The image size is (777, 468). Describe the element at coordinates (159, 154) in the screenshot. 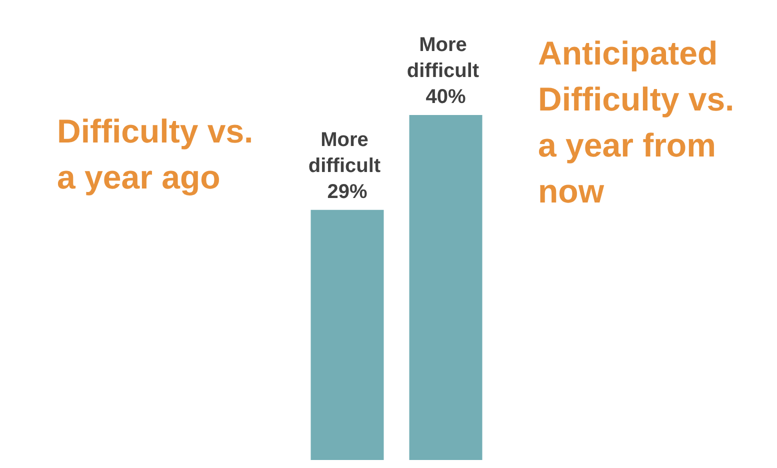

I see `text: Difficulty vs. a year ago` at that location.